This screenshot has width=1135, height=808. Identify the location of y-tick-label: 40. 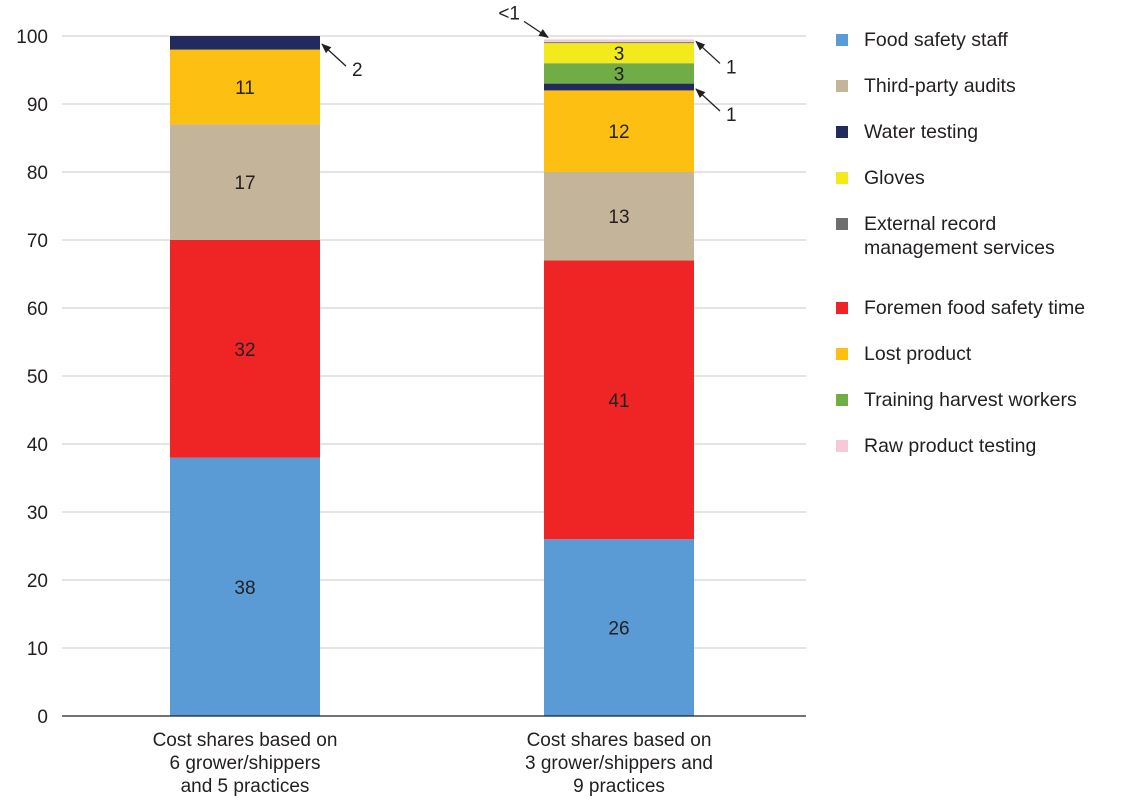
(37, 445).